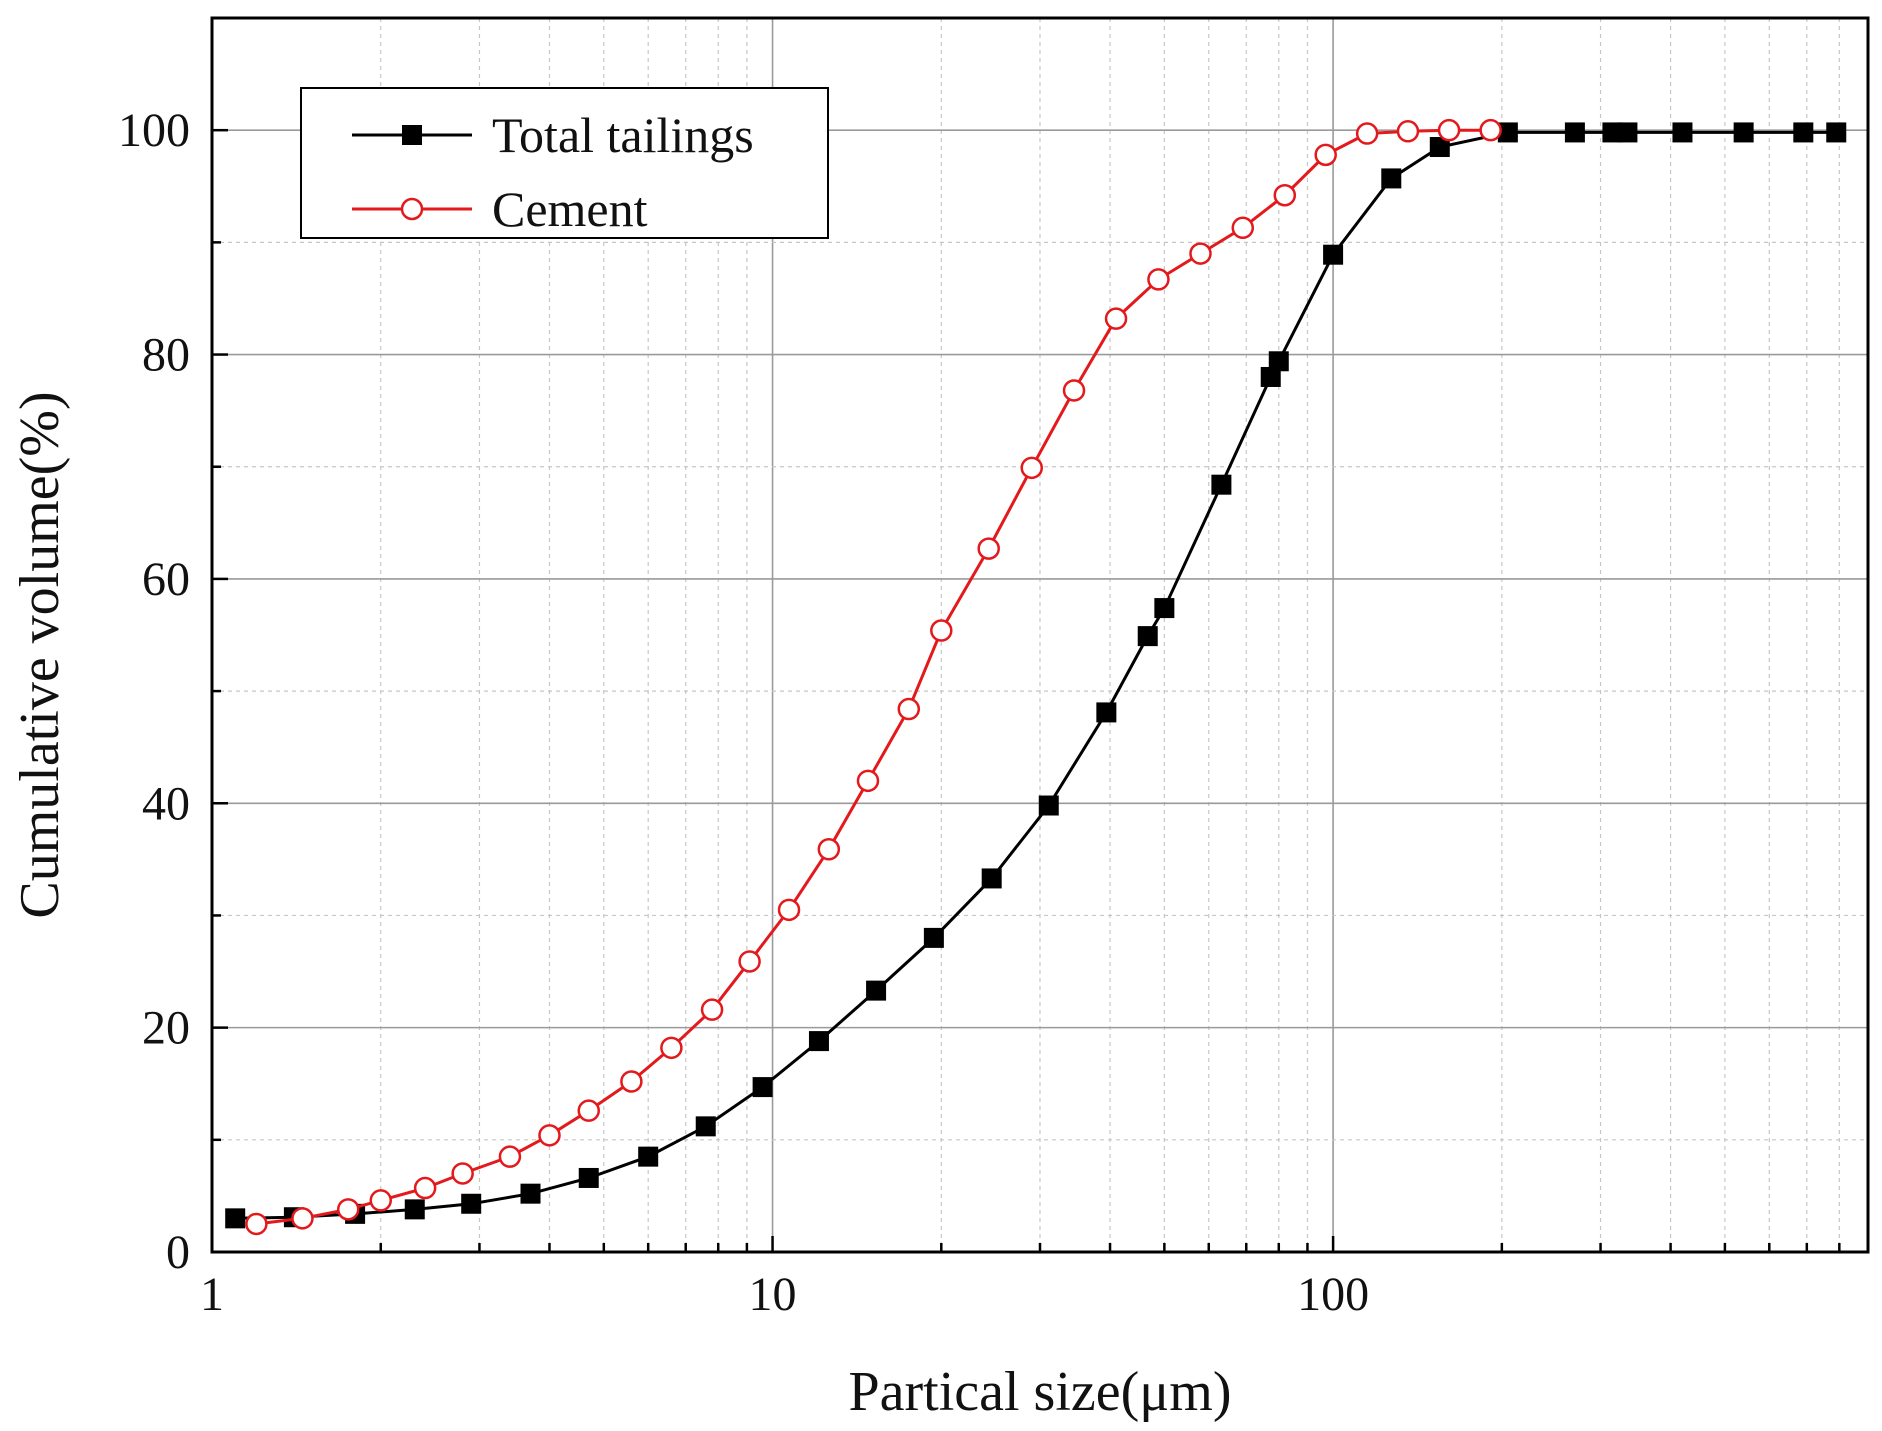 The width and height of the screenshot is (1882, 1431). Describe the element at coordinates (1035, 1278) in the screenshot. I see `x-axis-ticks: 1 10 100` at that location.